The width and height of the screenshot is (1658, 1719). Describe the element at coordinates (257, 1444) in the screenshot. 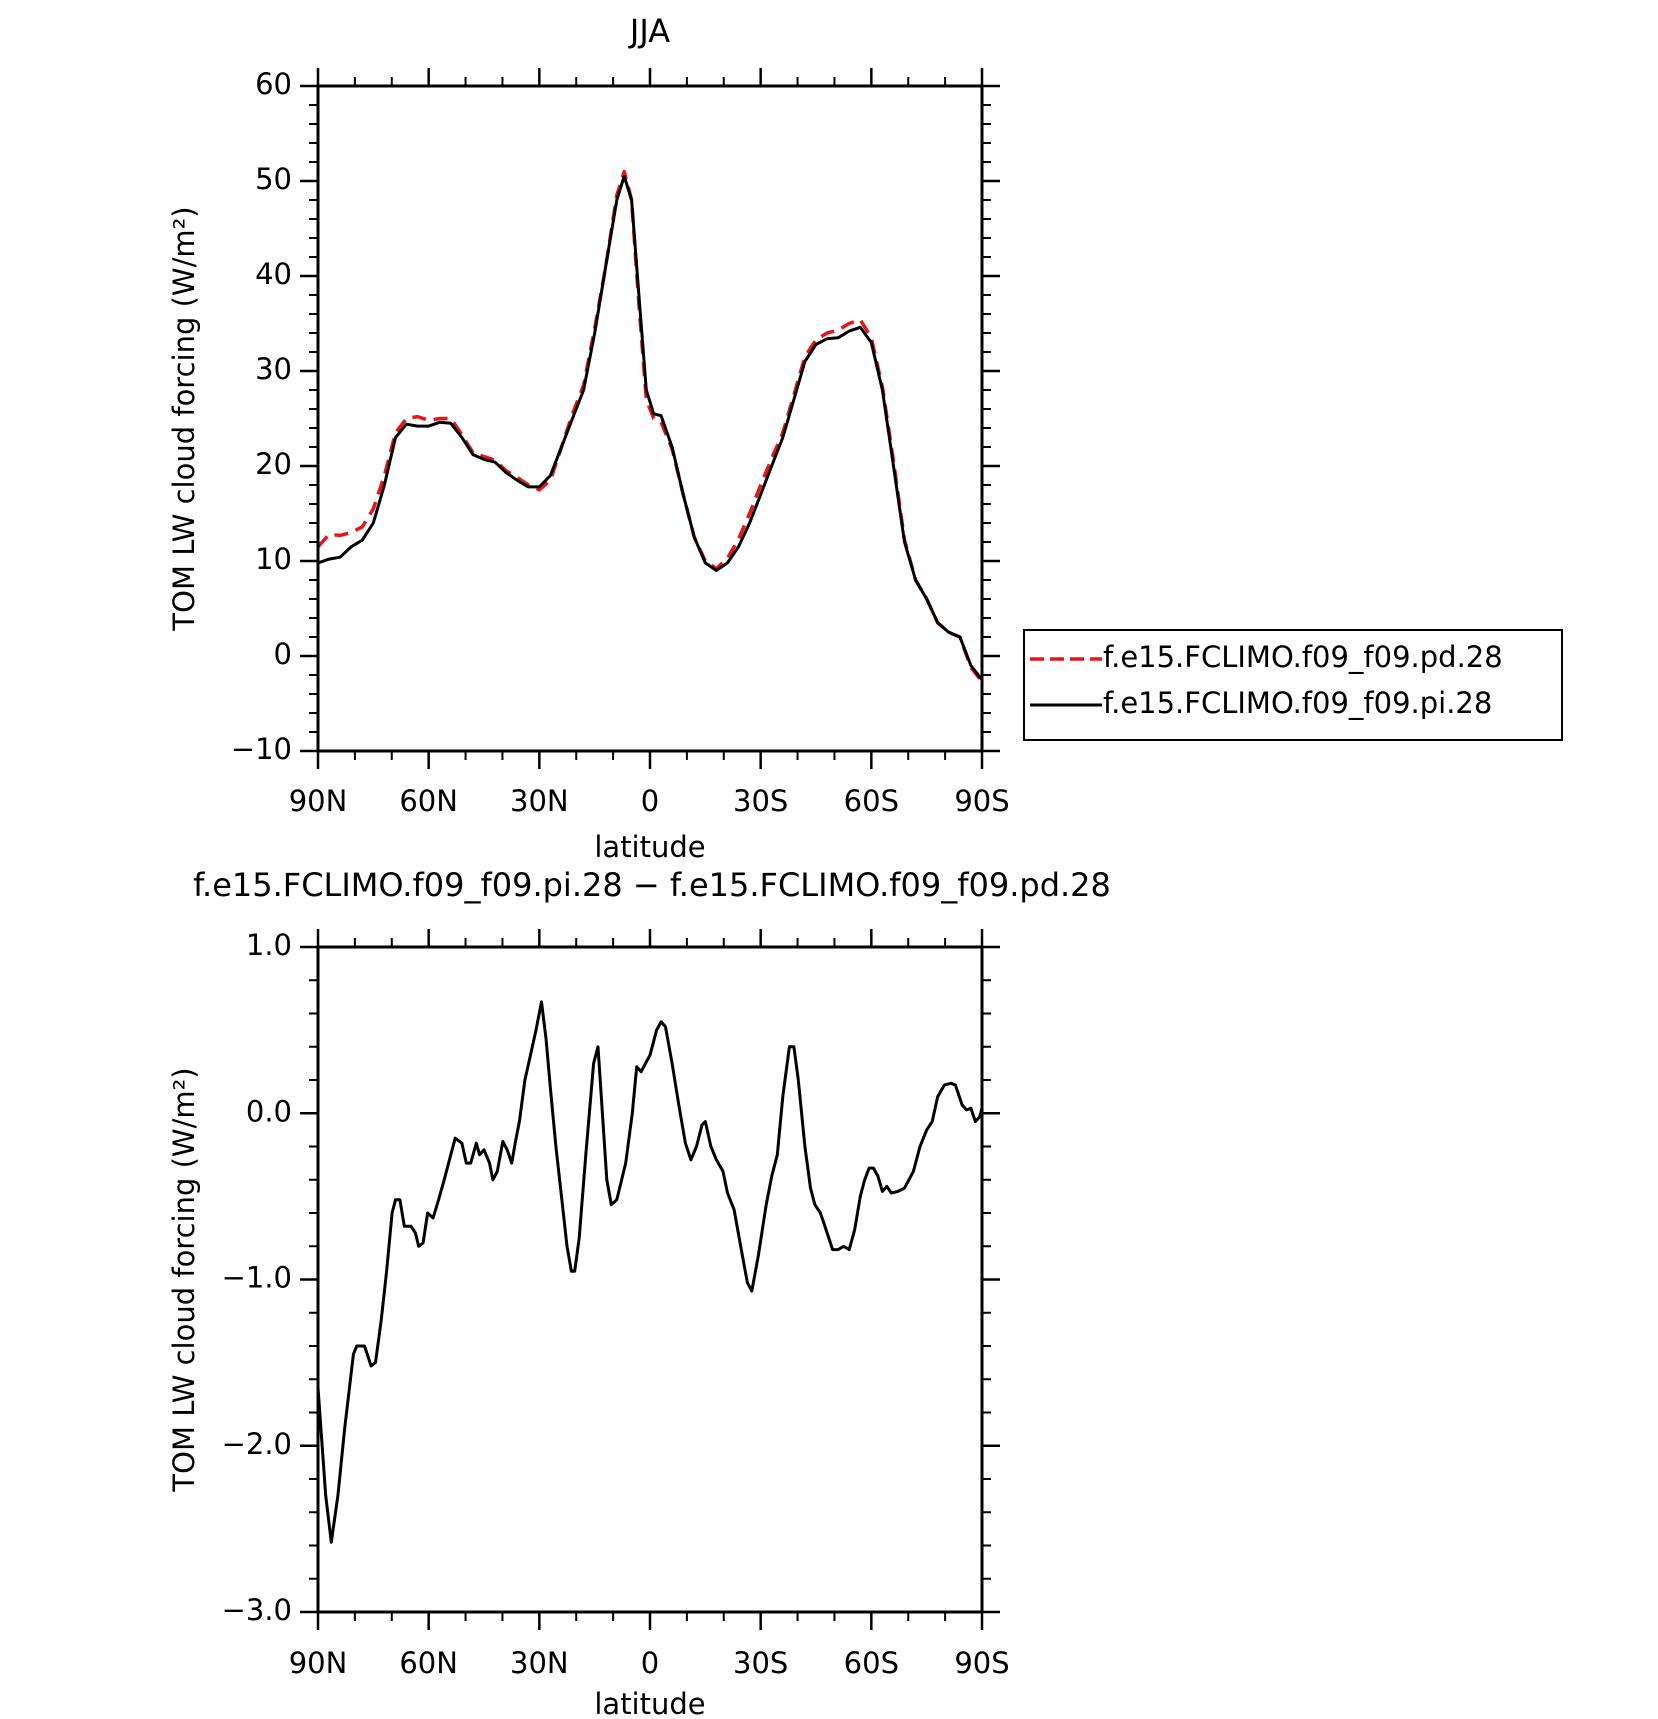

I see `y-tick-label: −2.0` at that location.